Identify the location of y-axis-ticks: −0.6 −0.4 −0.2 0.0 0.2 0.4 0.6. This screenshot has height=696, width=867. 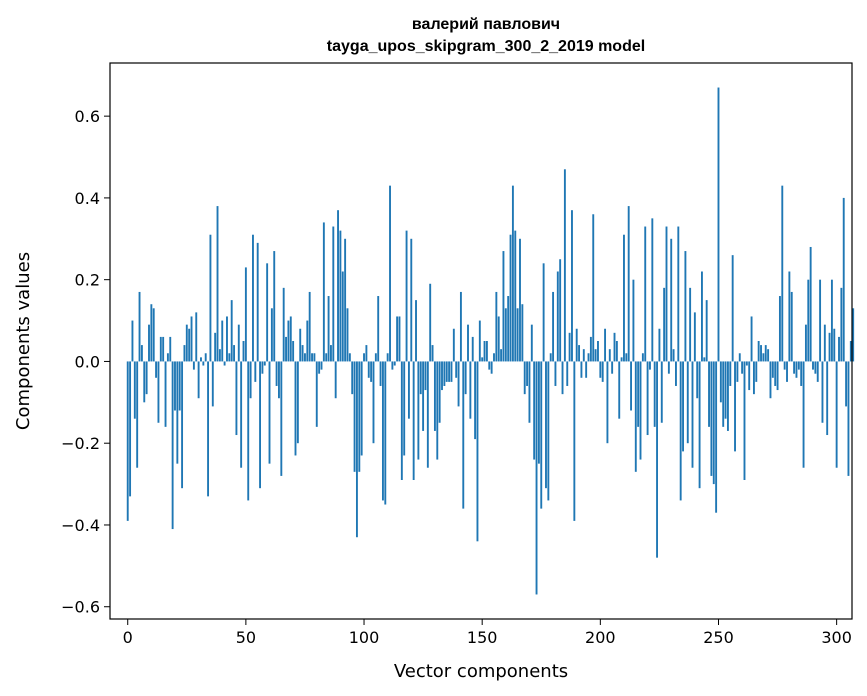
(85, 362).